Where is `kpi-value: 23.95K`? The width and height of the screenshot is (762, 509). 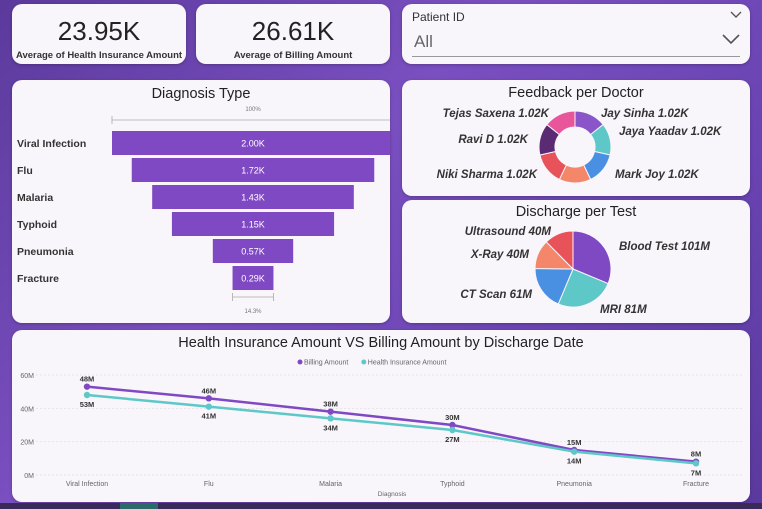 kpi-value: 23.95K is located at coordinates (99, 31).